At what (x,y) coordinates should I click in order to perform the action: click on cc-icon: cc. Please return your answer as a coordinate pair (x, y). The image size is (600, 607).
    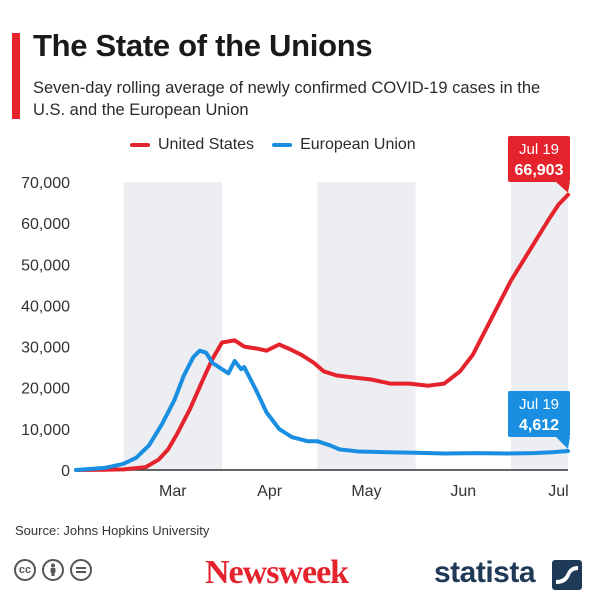
    Looking at the image, I should click on (25, 570).